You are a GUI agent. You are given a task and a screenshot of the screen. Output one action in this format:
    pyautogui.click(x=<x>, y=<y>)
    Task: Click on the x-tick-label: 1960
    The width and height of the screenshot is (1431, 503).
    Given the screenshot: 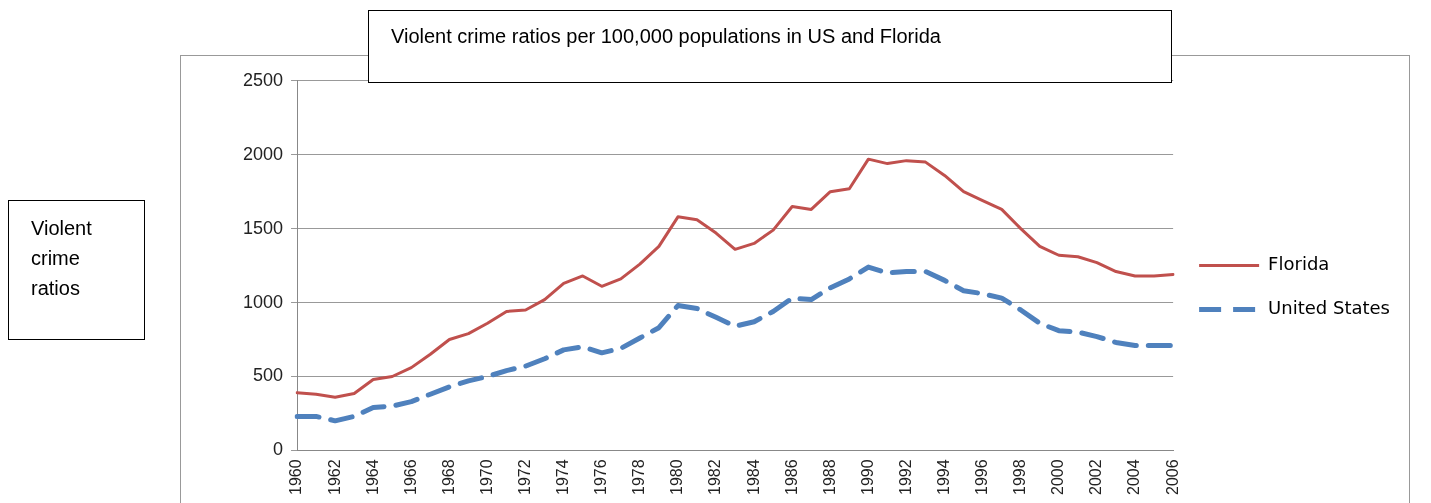 What is the action you would take?
    pyautogui.click(x=296, y=477)
    